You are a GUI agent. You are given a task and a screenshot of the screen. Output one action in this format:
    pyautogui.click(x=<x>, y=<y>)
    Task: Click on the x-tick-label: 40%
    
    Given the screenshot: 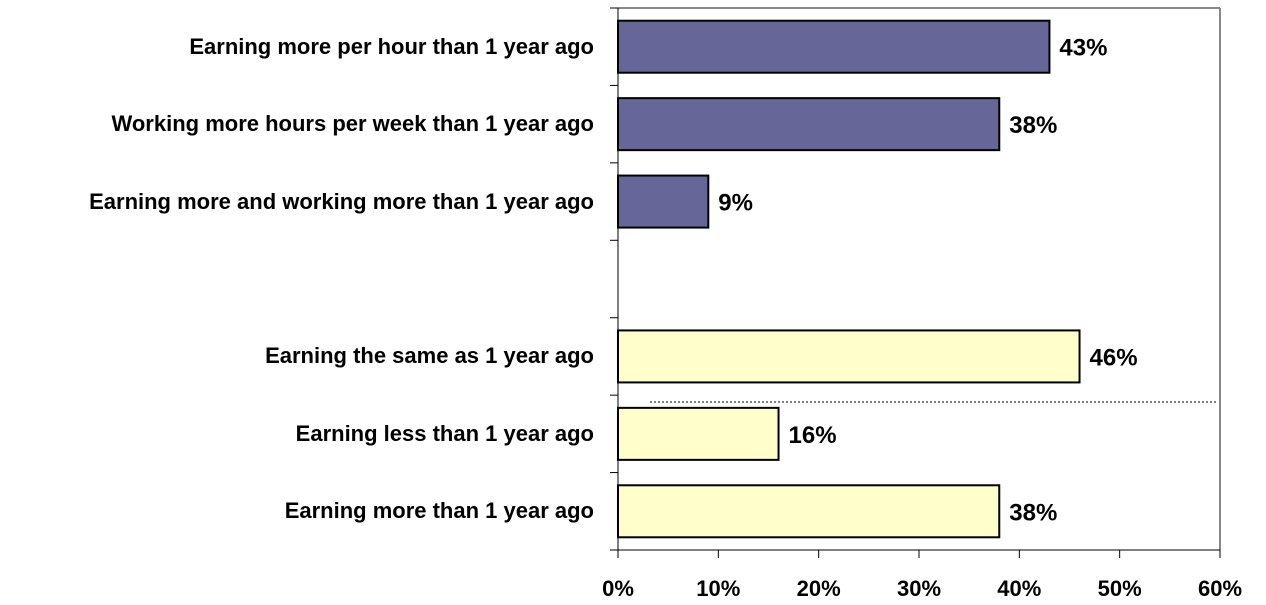 What is the action you would take?
    pyautogui.click(x=1019, y=588)
    